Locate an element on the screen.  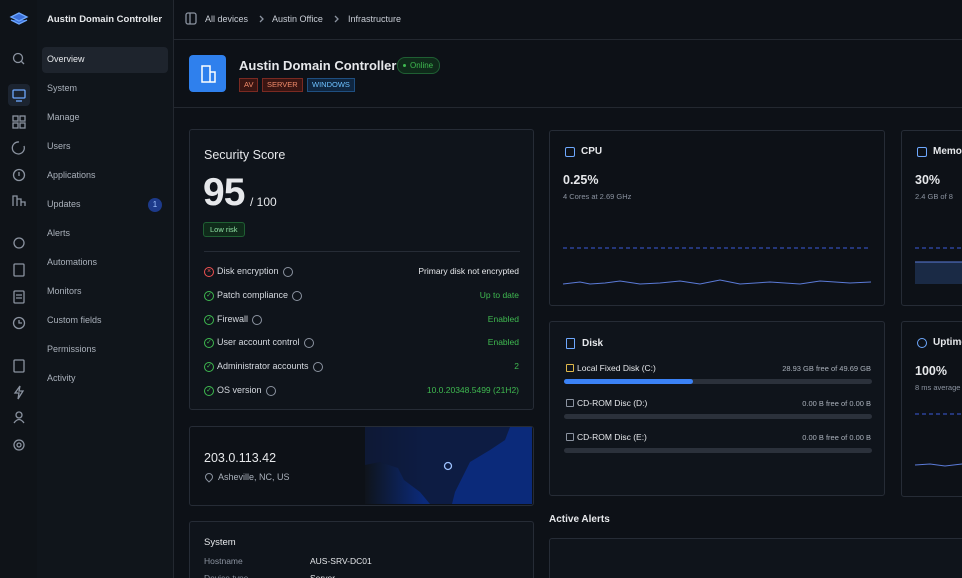
map-land is located at coordinates (437, 465).